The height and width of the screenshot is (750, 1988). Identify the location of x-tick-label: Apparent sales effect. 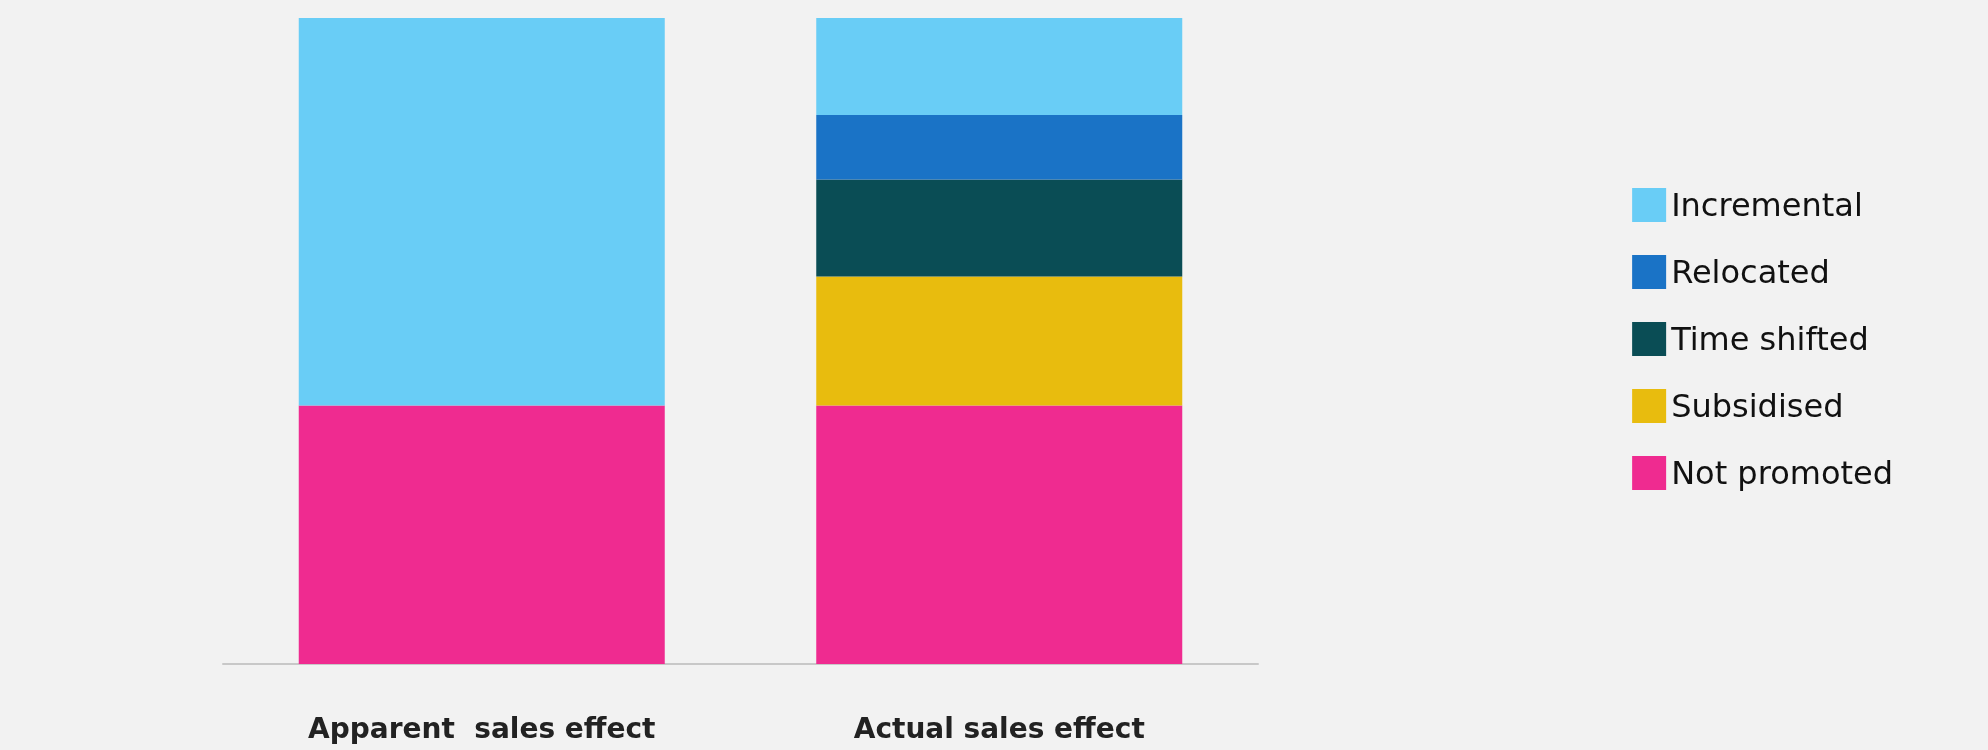
(482, 728).